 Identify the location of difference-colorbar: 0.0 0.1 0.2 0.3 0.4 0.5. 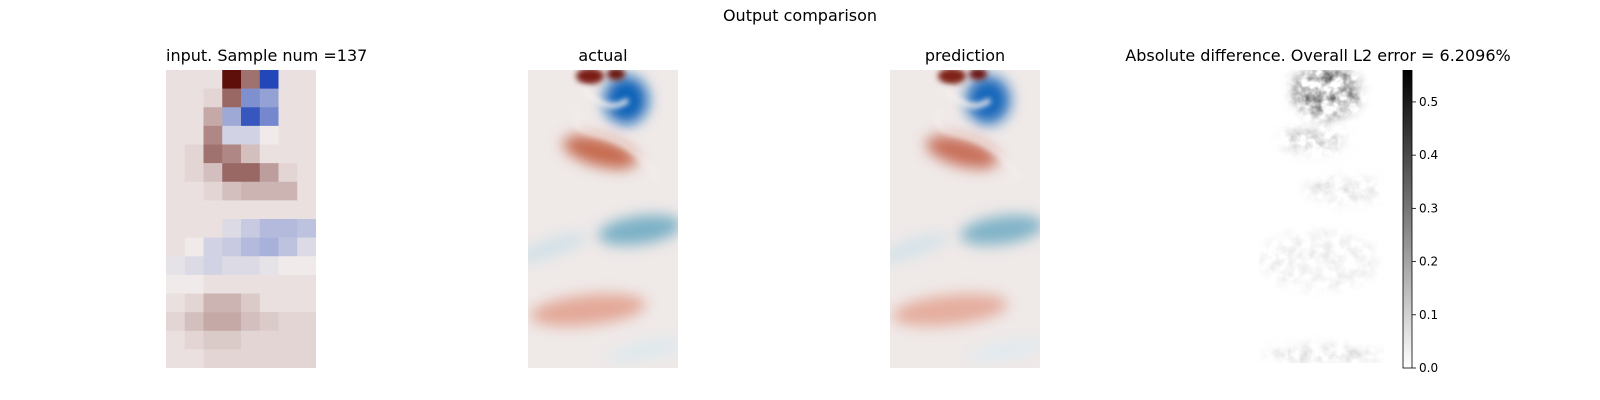
(1420, 222).